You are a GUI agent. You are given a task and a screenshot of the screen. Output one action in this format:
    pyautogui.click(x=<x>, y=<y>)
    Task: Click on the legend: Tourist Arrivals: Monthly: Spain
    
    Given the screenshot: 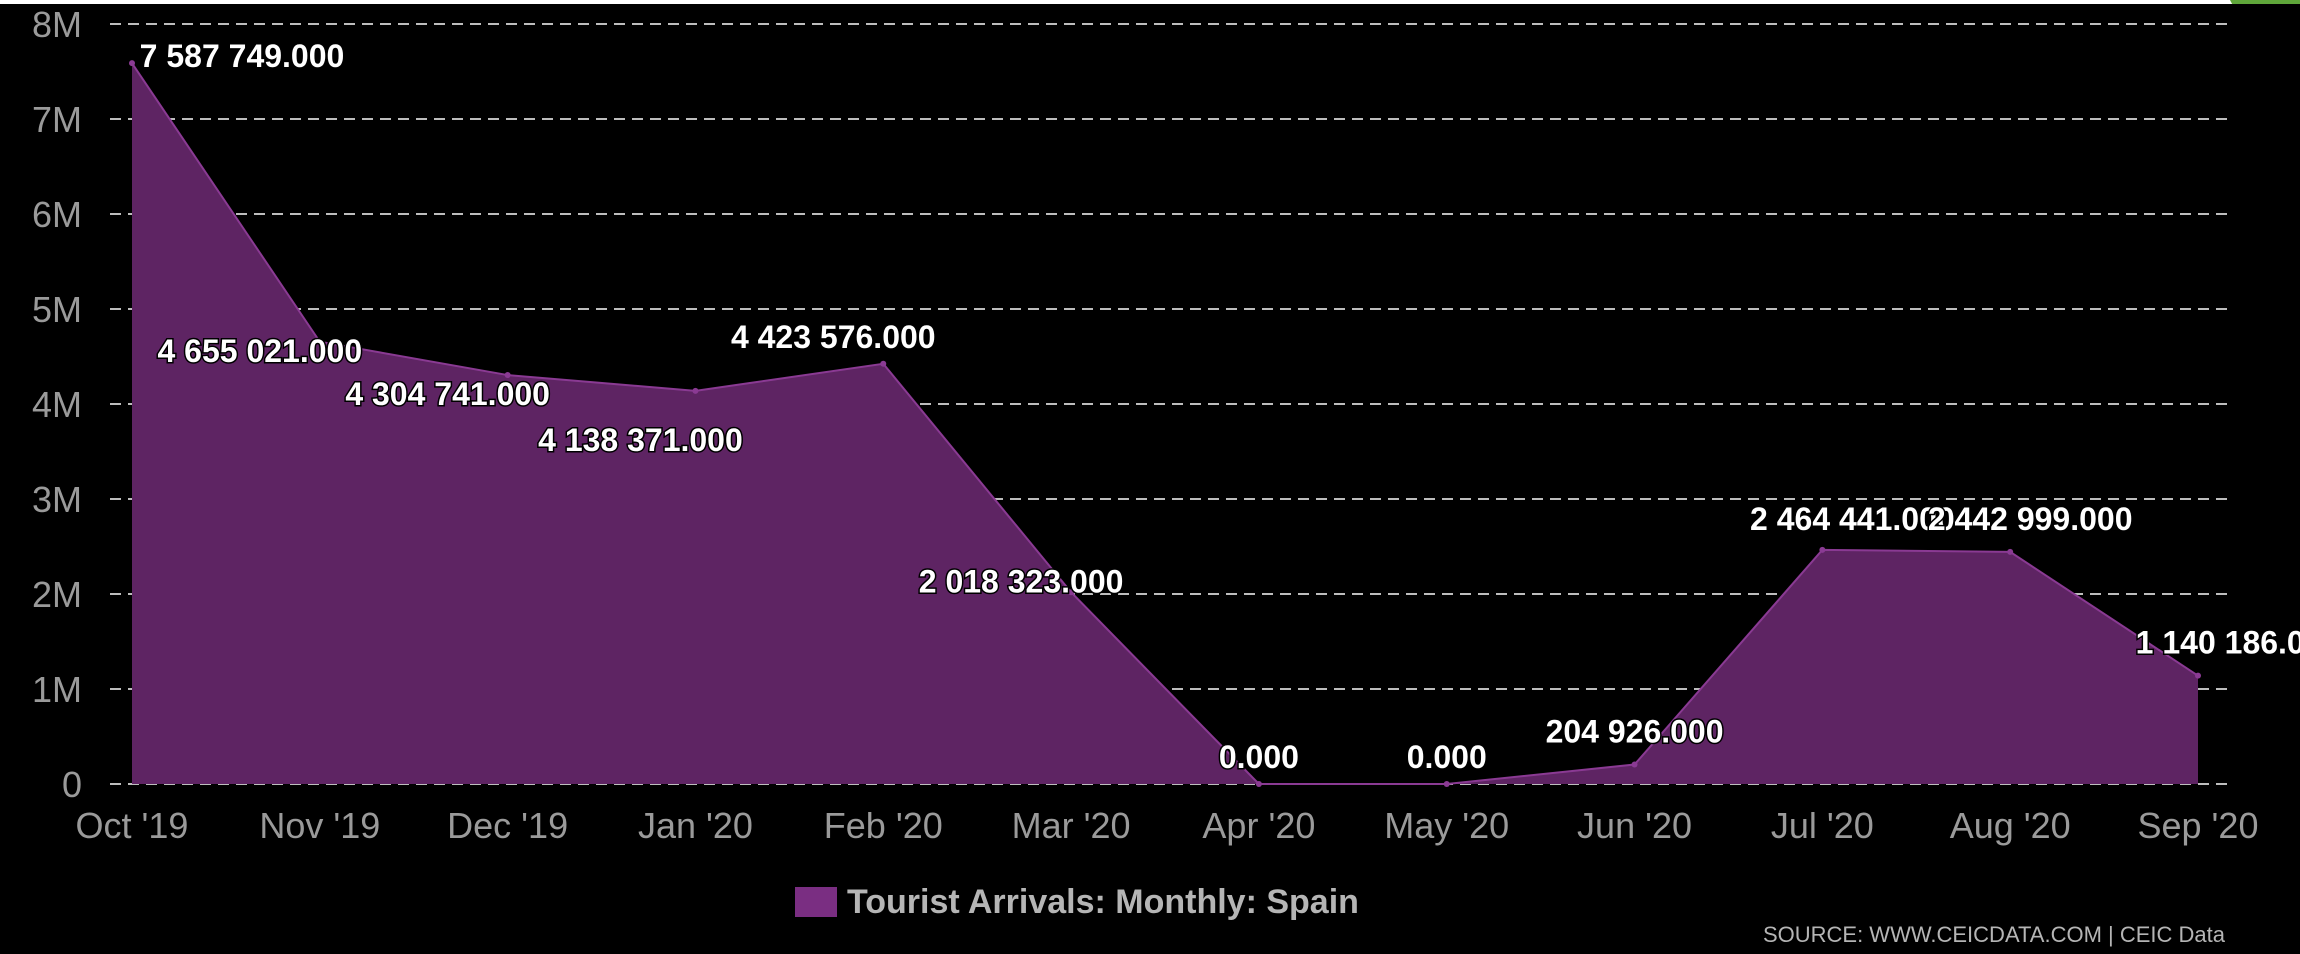 What is the action you would take?
    pyautogui.click(x=1077, y=902)
    